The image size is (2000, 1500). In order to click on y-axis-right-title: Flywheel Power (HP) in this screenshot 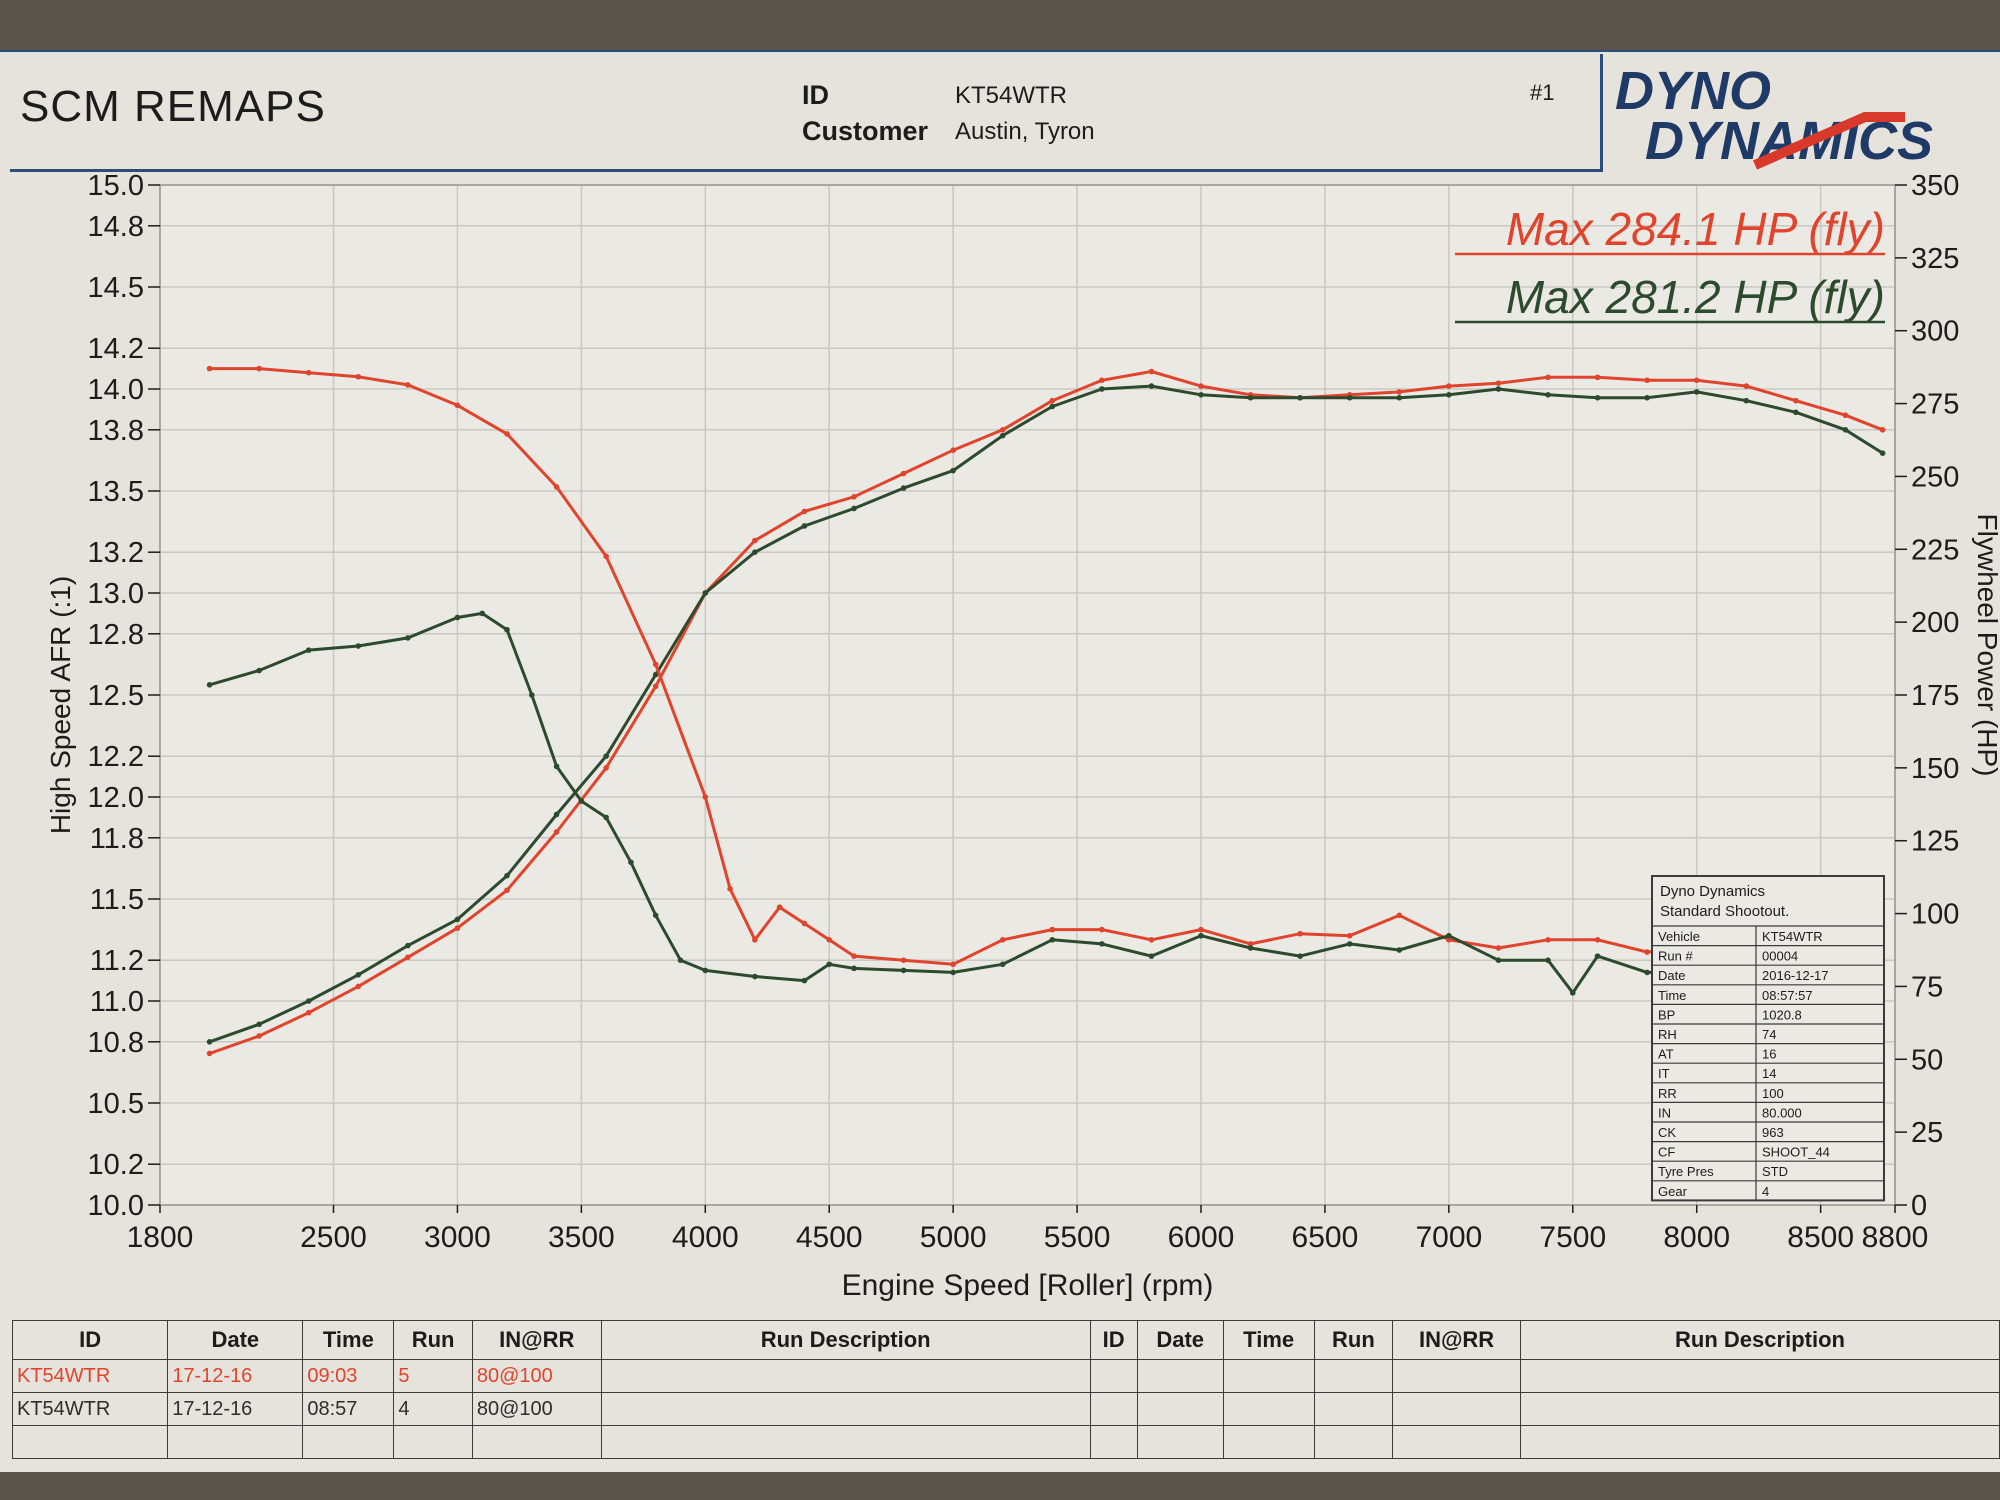, I will do `click(1986, 645)`.